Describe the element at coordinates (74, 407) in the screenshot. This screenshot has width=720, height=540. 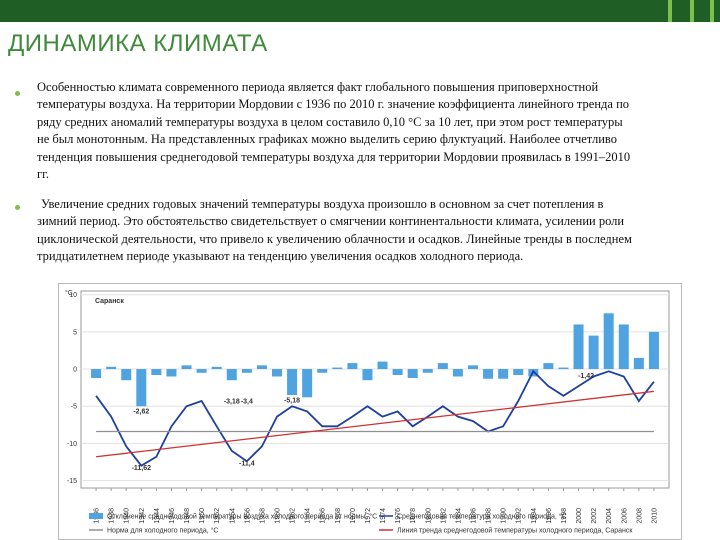
I see `y-tick-label: -5` at that location.